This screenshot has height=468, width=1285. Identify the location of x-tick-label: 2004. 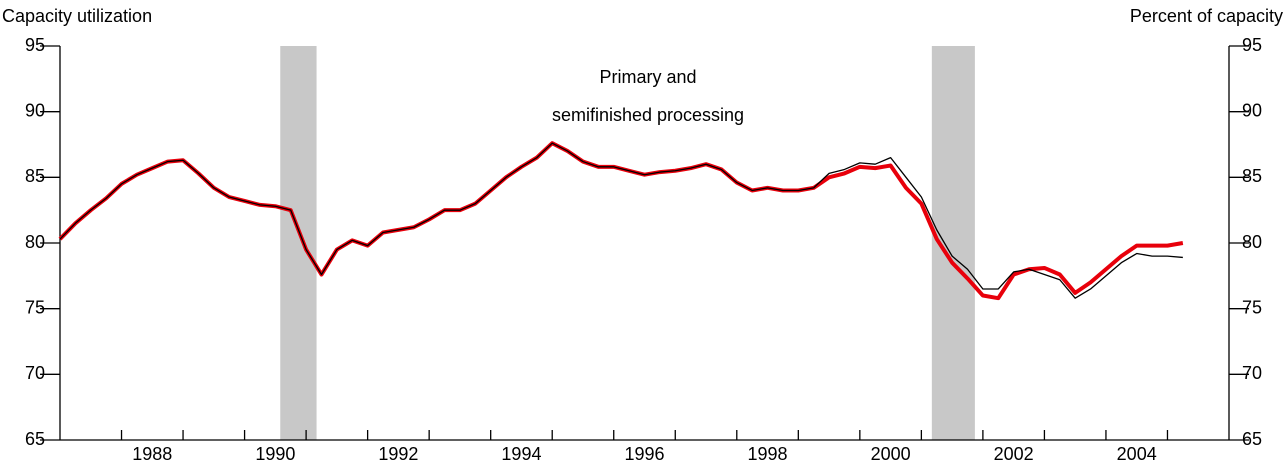
(1137, 454).